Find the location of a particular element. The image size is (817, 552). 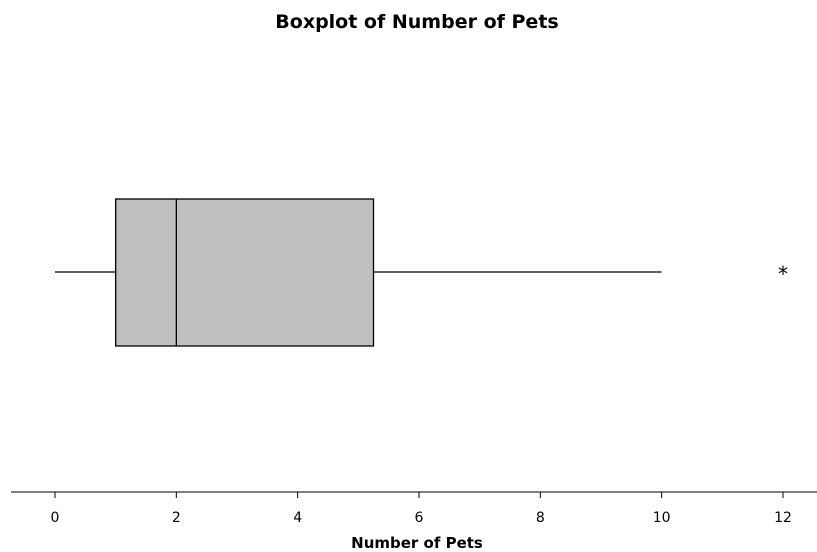

x-axis-label: Number of Pets is located at coordinates (417, 543).